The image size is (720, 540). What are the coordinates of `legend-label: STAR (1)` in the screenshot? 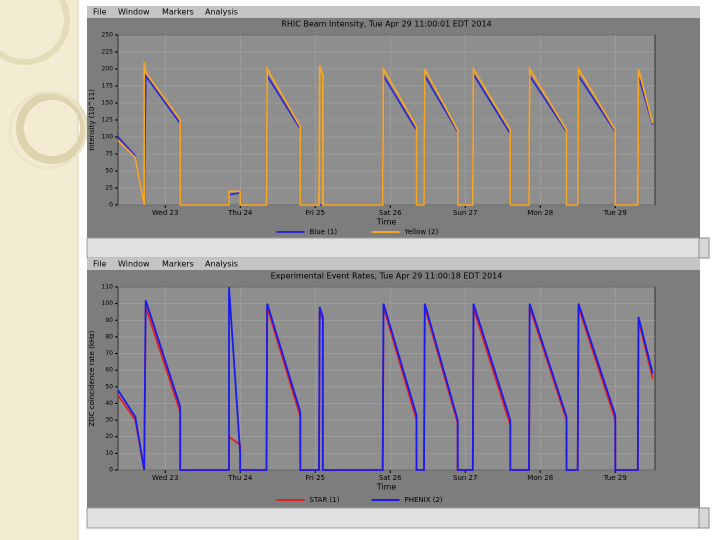 It's located at (325, 500).